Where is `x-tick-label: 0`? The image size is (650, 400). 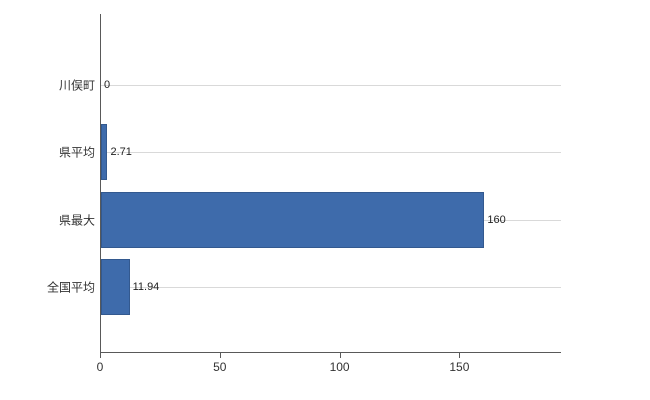
x-tick-label: 0 is located at coordinates (100, 367).